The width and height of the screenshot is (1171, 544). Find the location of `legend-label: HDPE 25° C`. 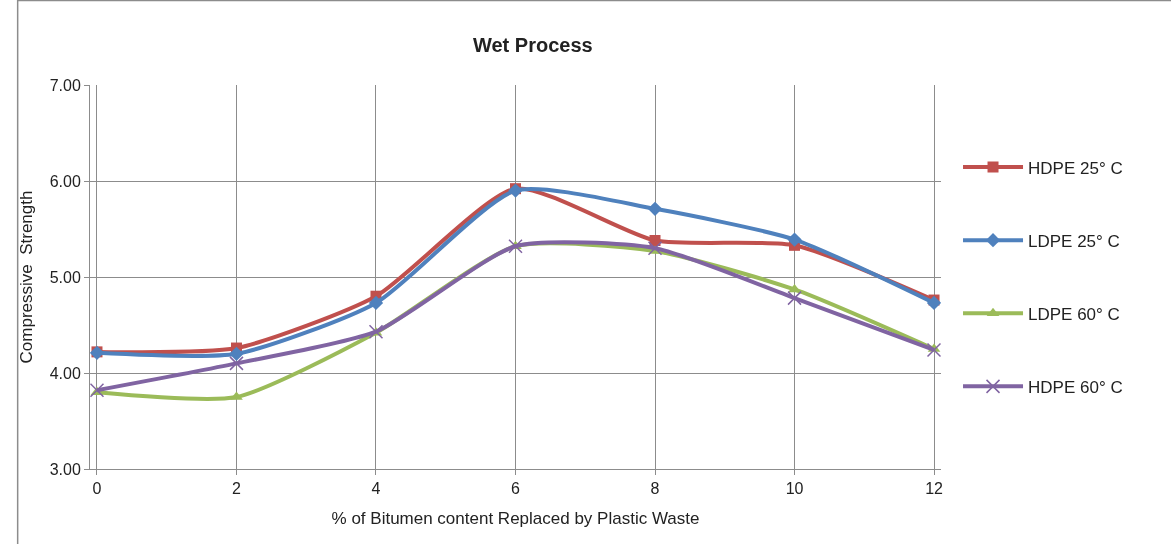

legend-label: HDPE 25° C is located at coordinates (1075, 168).